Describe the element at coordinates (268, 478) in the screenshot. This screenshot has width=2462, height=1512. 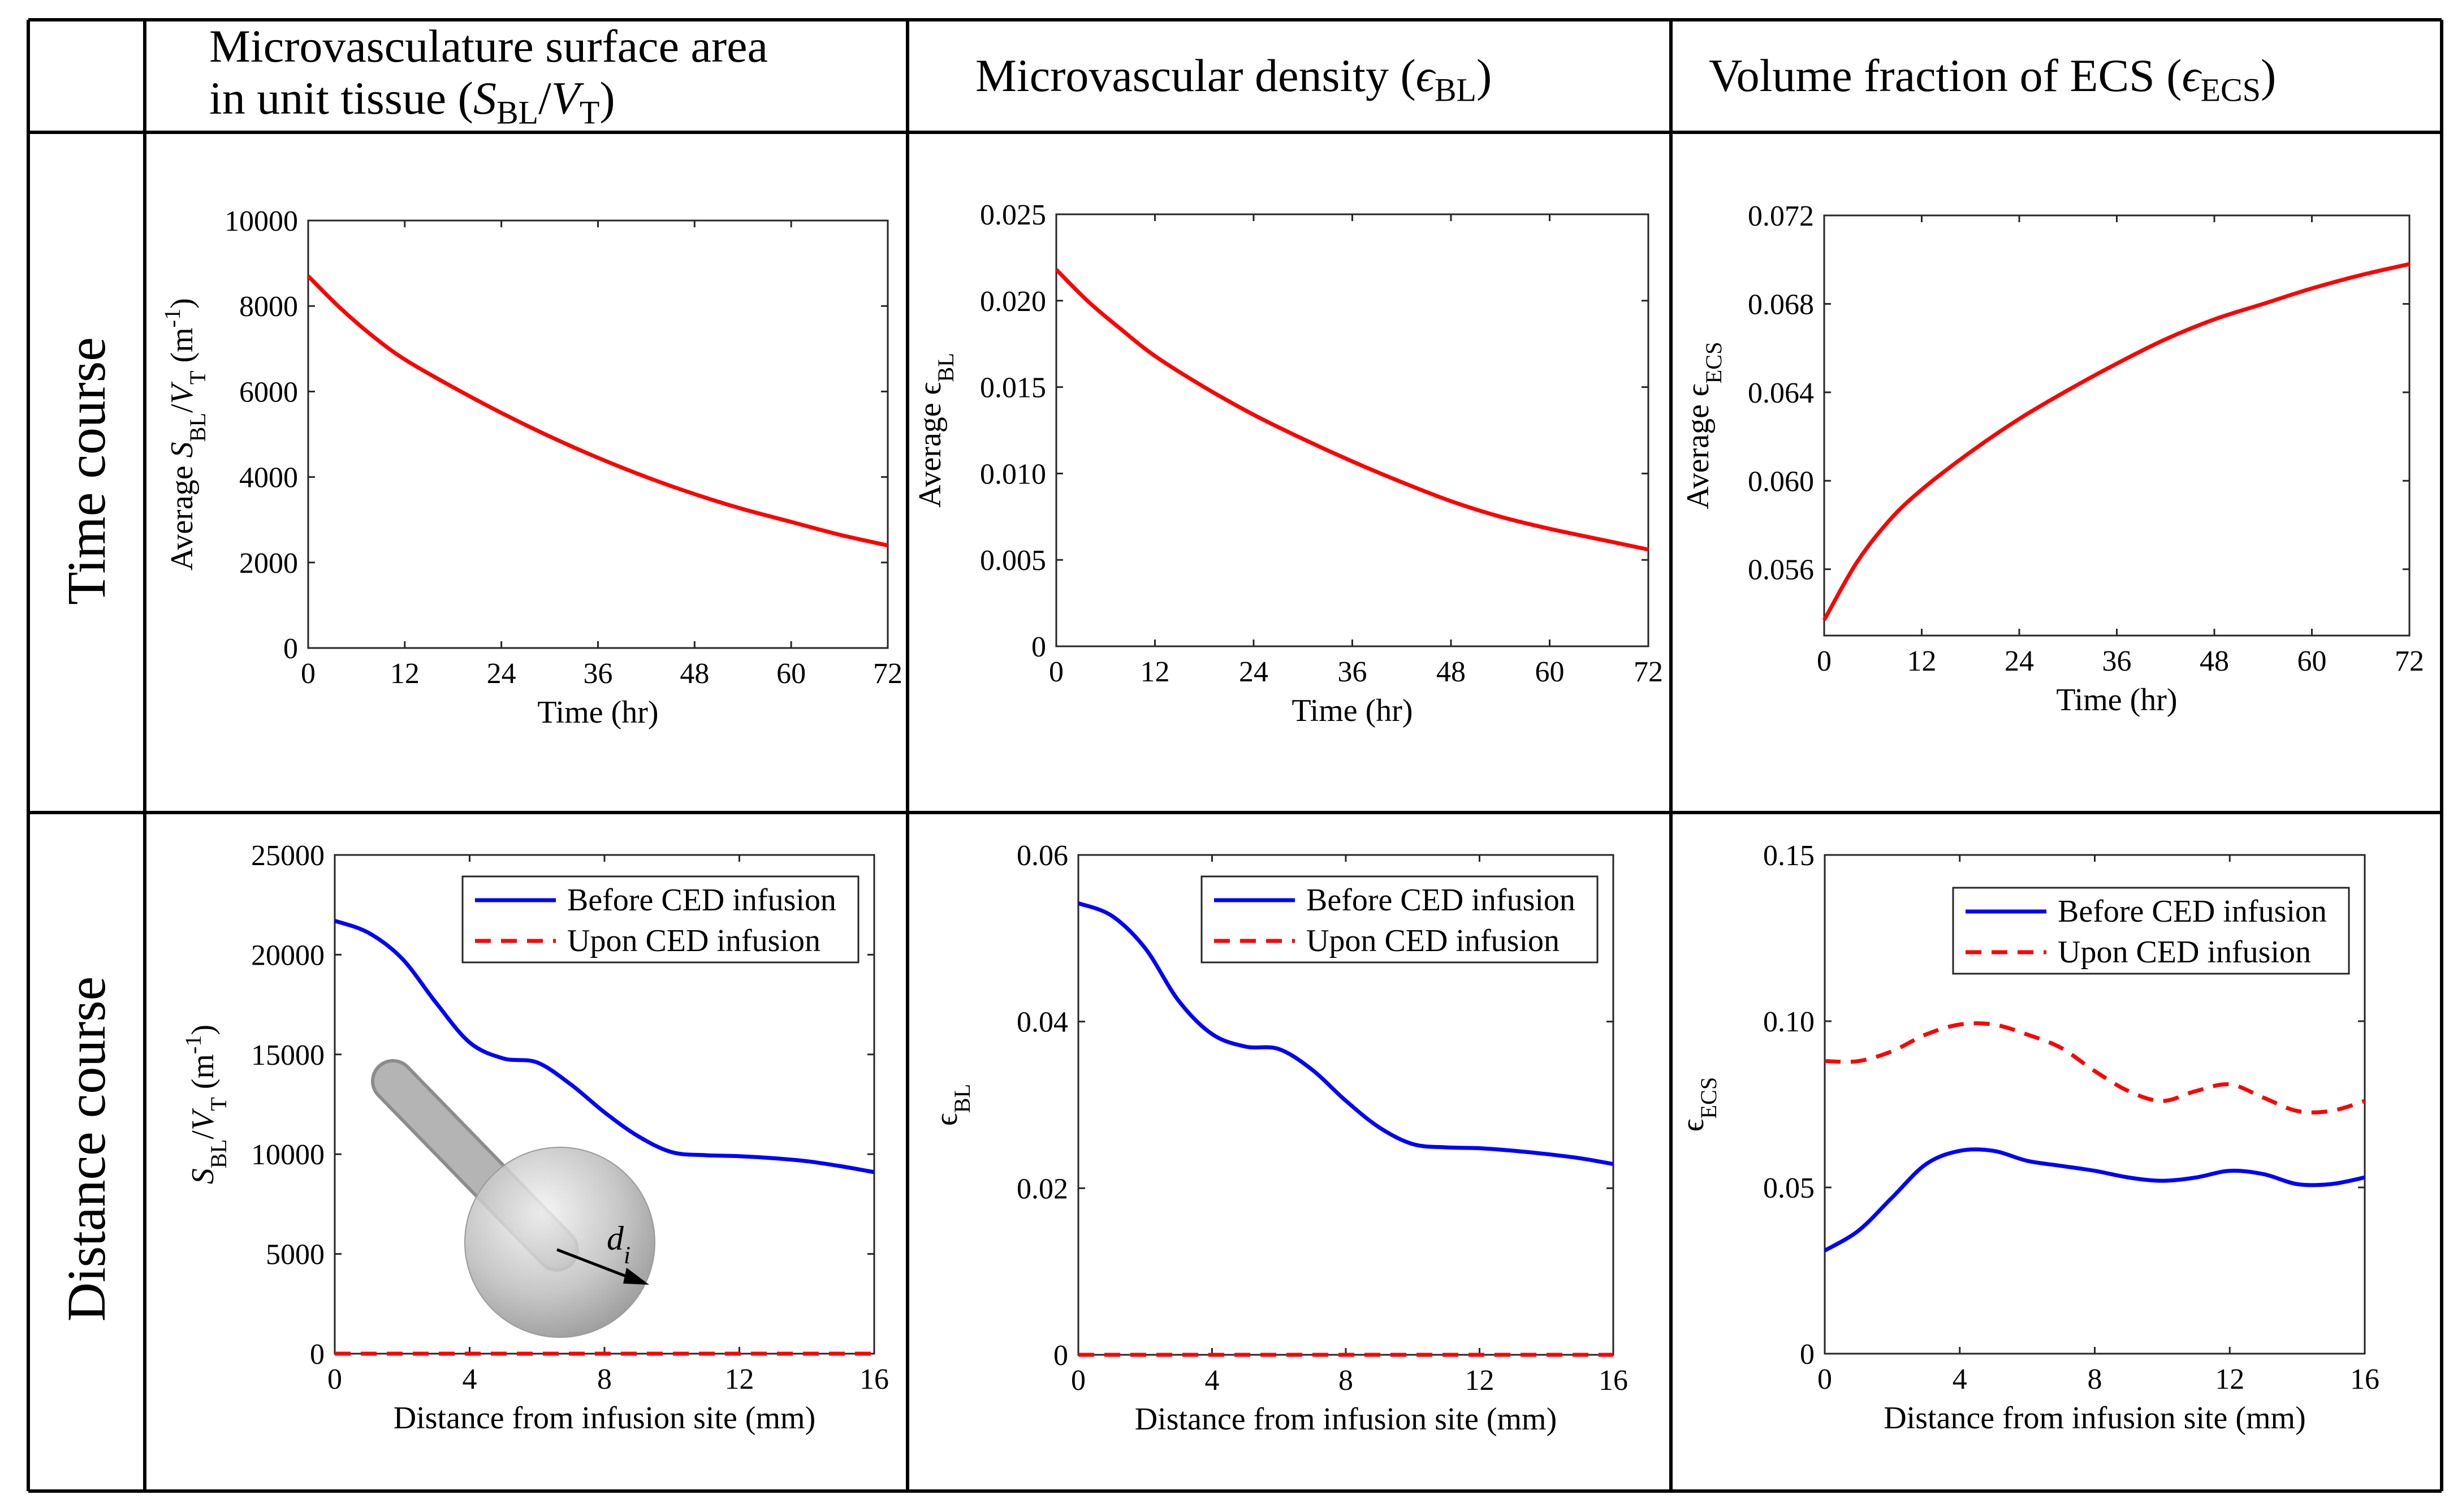
I see `y-tick-label: 4000` at that location.